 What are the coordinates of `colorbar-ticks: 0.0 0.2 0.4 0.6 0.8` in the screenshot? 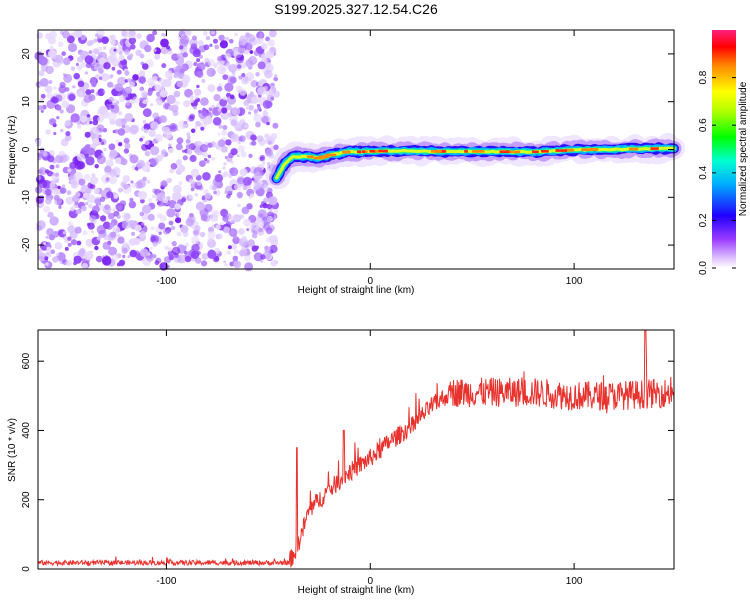 It's located at (717, 172).